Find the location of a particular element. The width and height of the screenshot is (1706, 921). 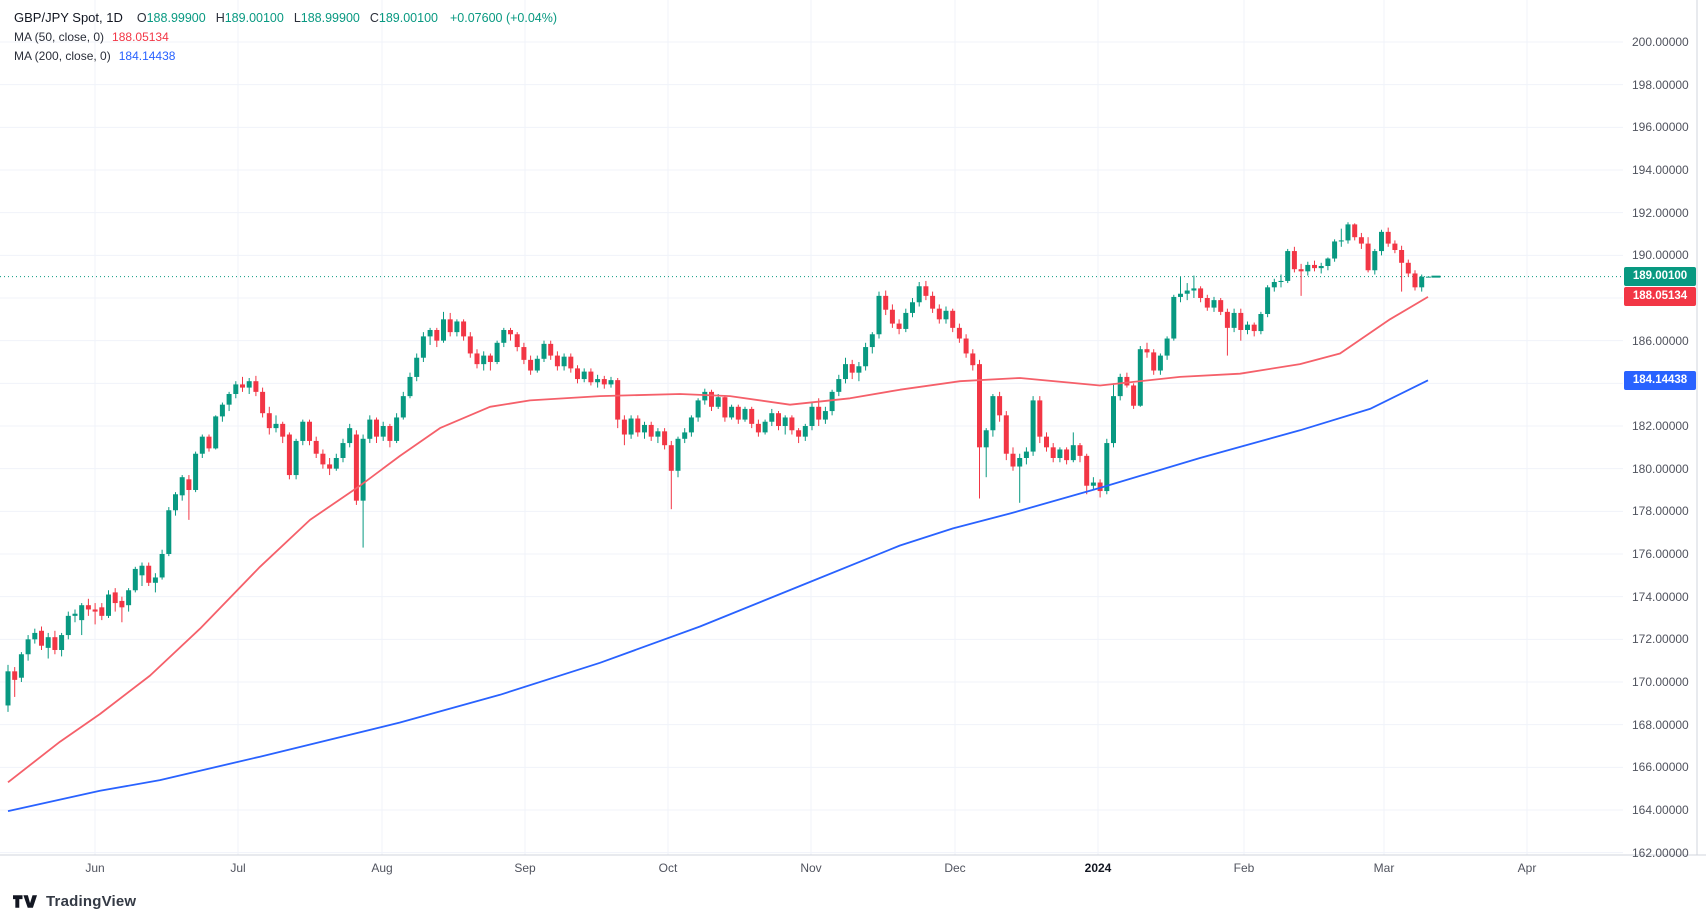

ma200-label: MA (200, close, 0) is located at coordinates (62, 55).